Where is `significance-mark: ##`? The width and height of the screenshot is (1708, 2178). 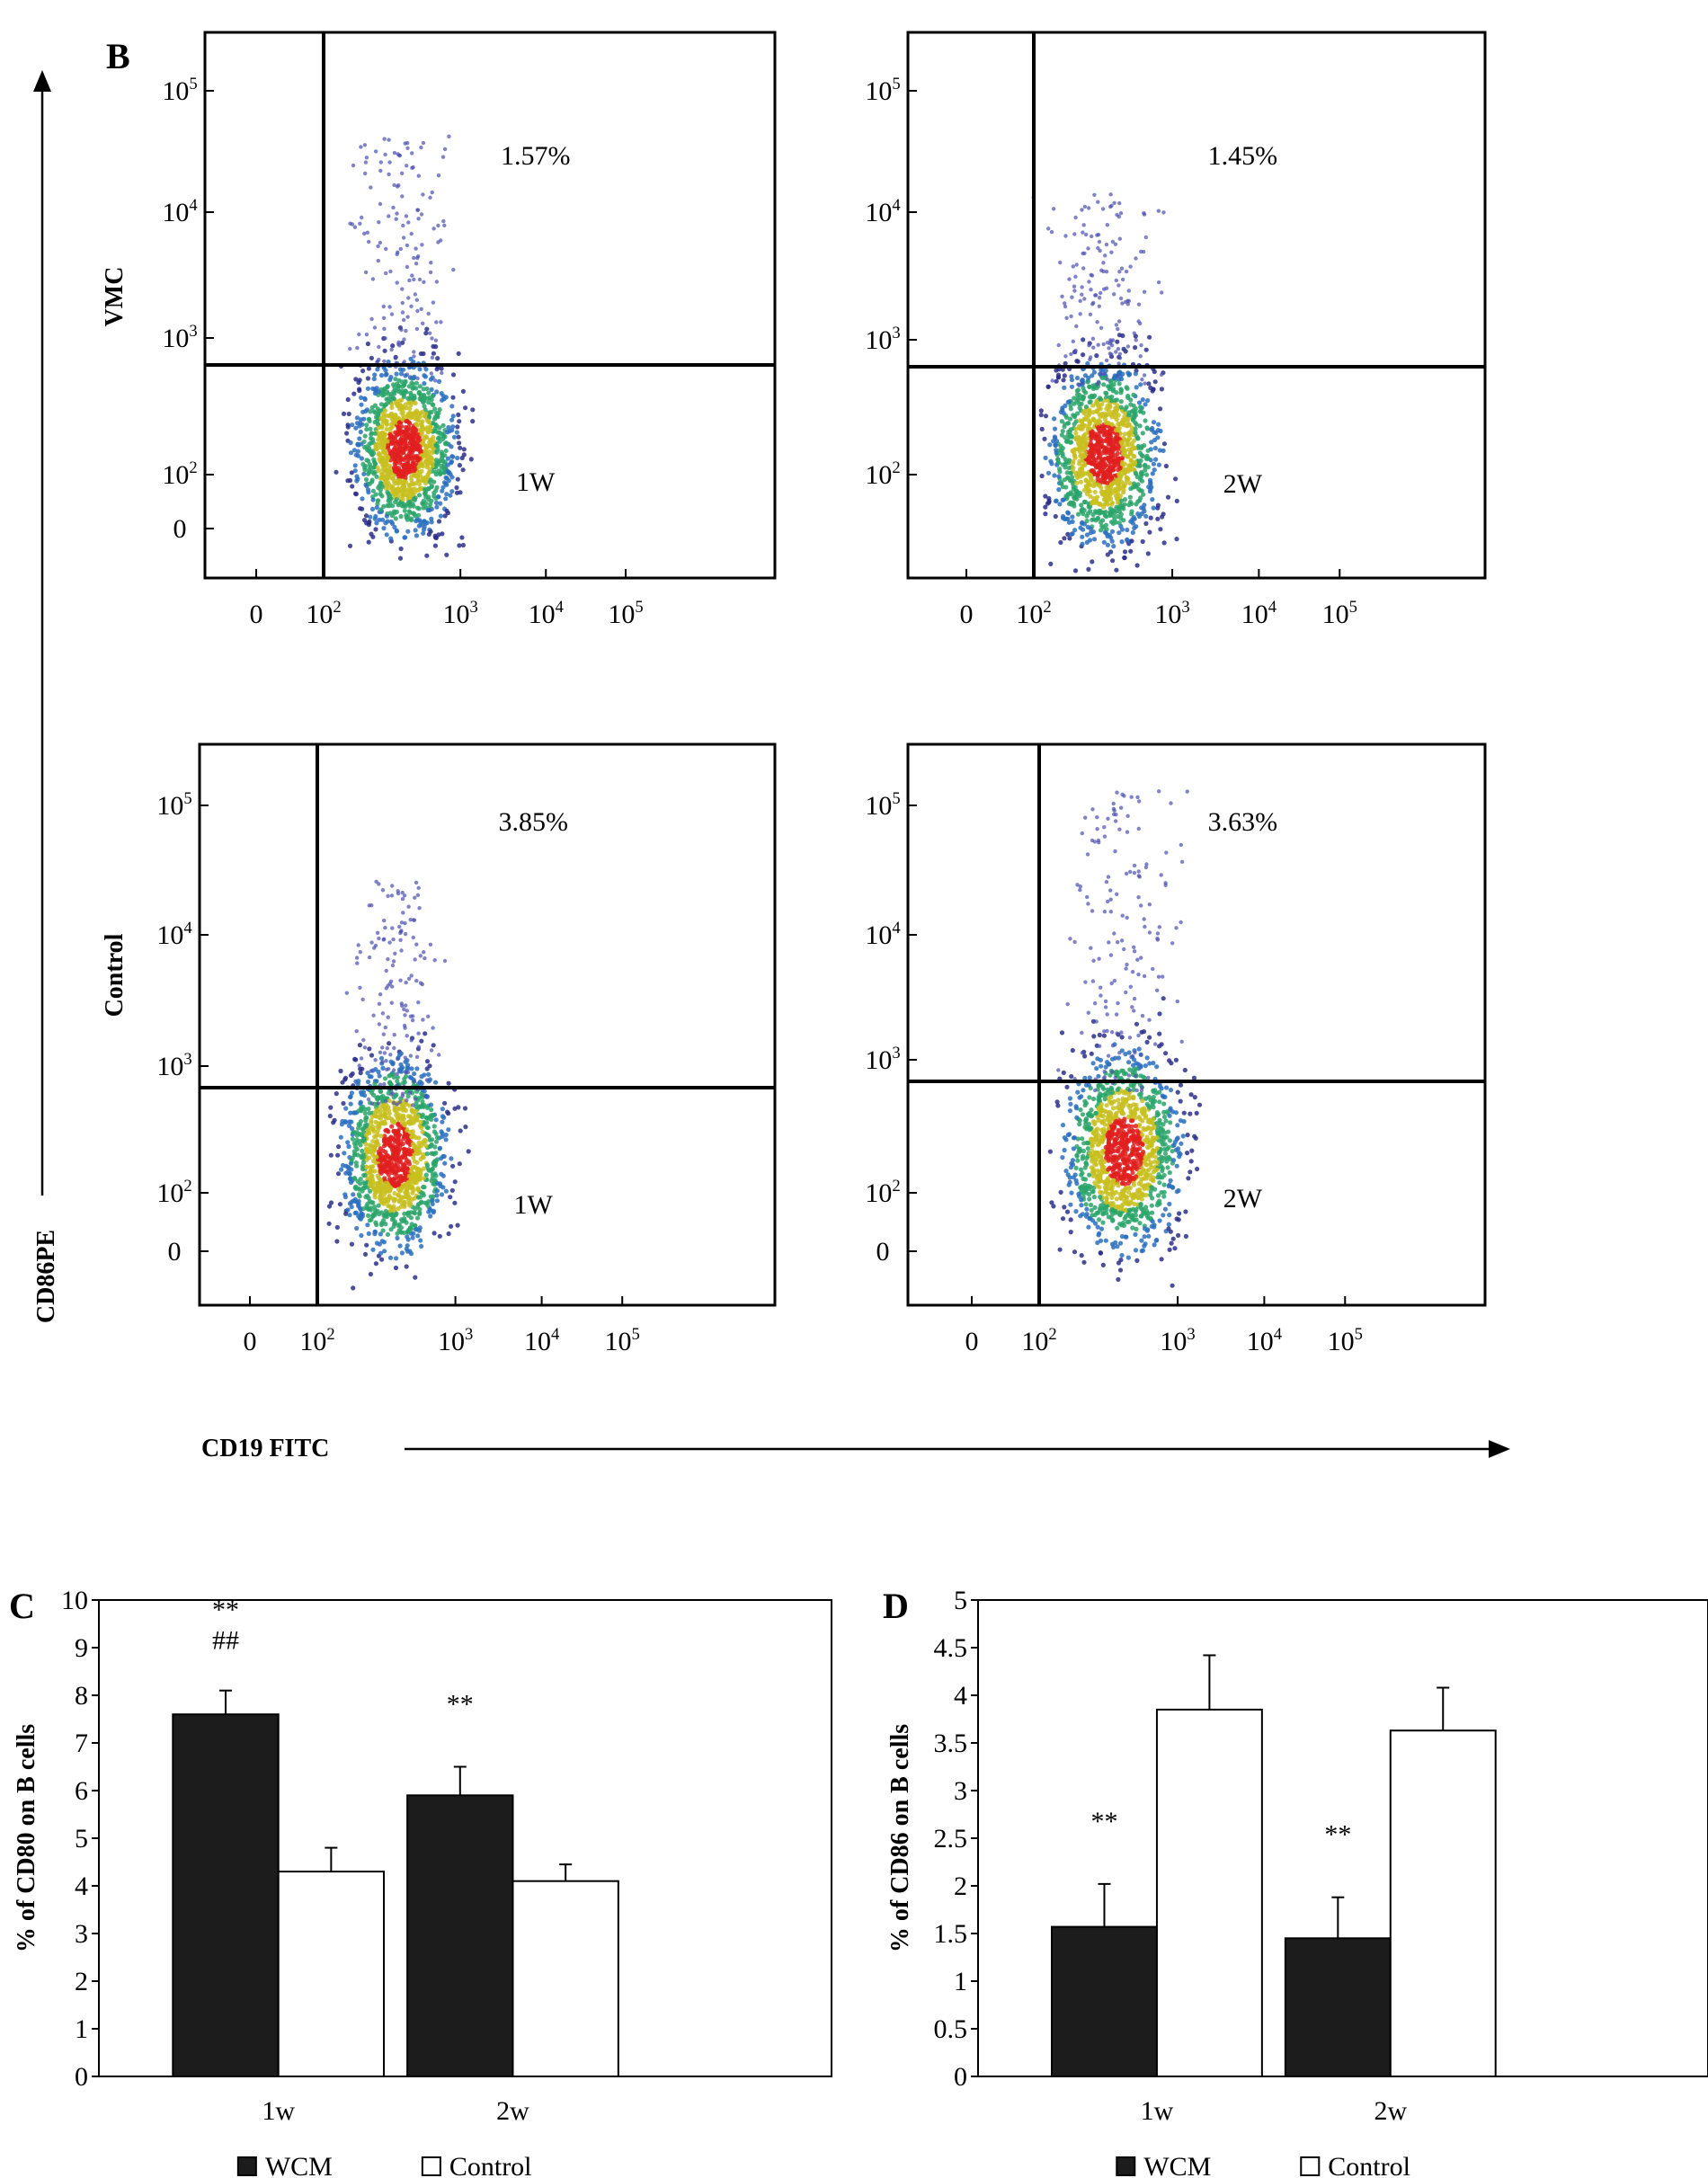
significance-mark: ## is located at coordinates (225, 1641).